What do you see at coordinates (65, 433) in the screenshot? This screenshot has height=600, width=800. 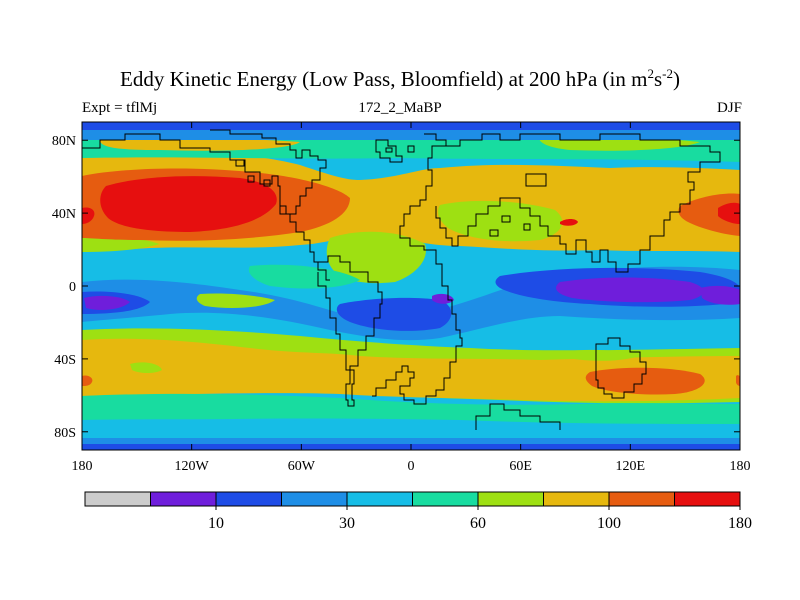 I see `lat-tick-label: 80S` at bounding box center [65, 433].